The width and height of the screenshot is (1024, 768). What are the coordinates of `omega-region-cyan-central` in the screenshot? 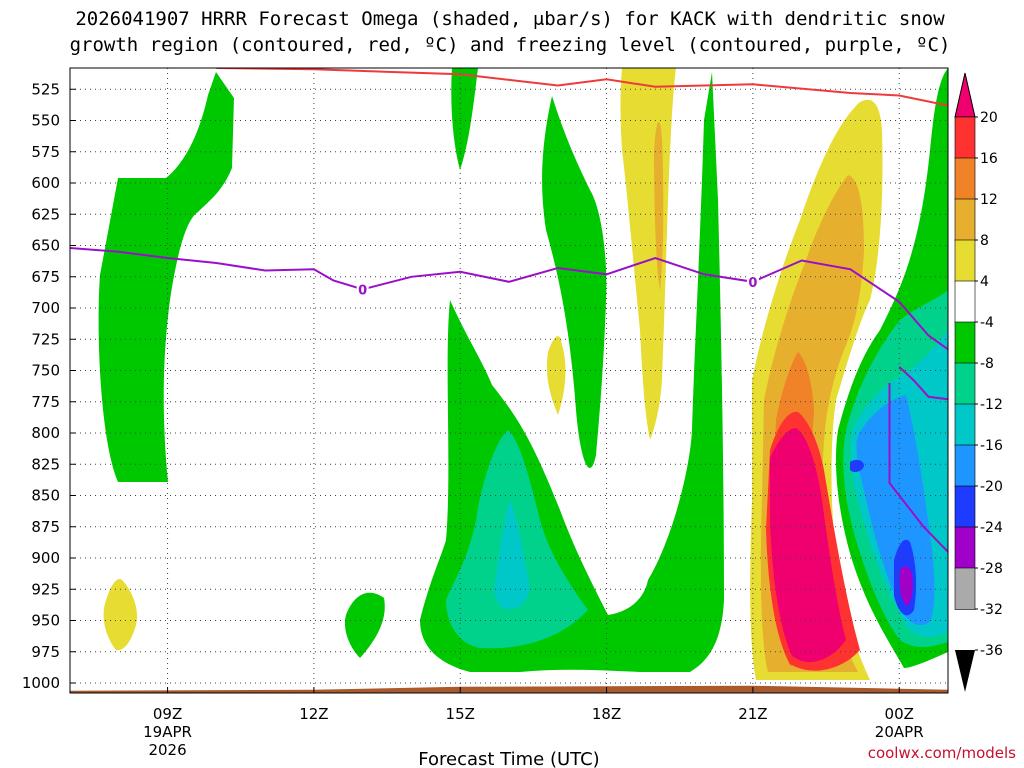 It's located at (512, 554).